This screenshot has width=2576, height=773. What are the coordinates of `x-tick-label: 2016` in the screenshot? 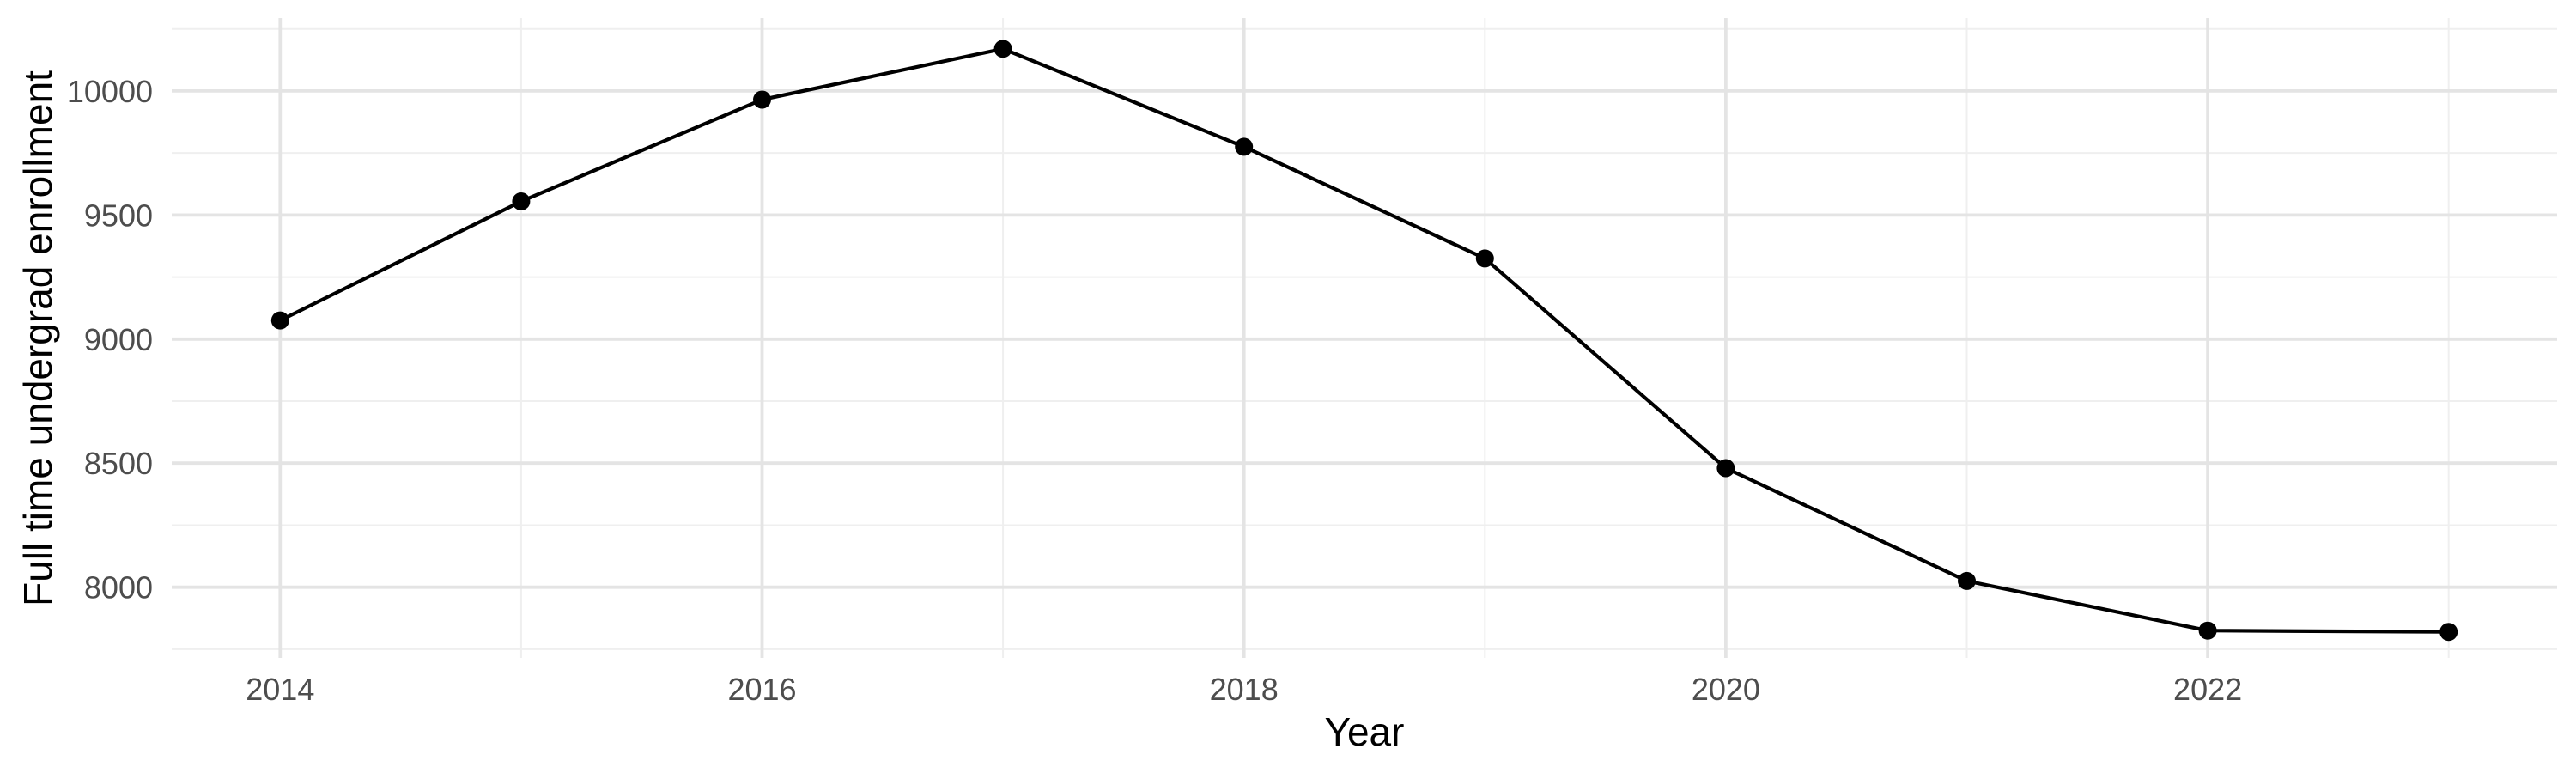 It's located at (761, 689).